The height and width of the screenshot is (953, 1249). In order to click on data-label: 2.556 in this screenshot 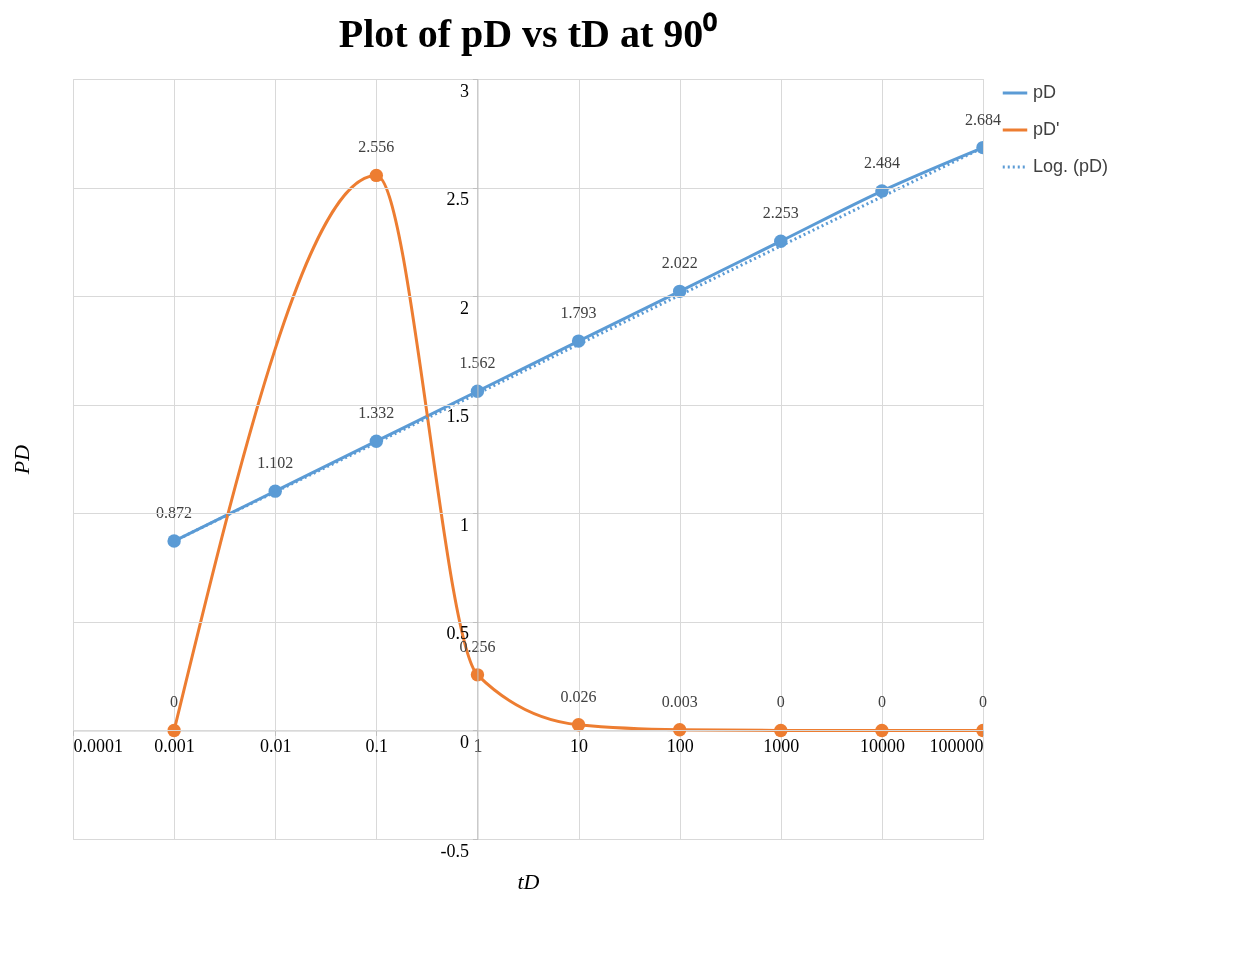, I will do `click(376, 147)`.